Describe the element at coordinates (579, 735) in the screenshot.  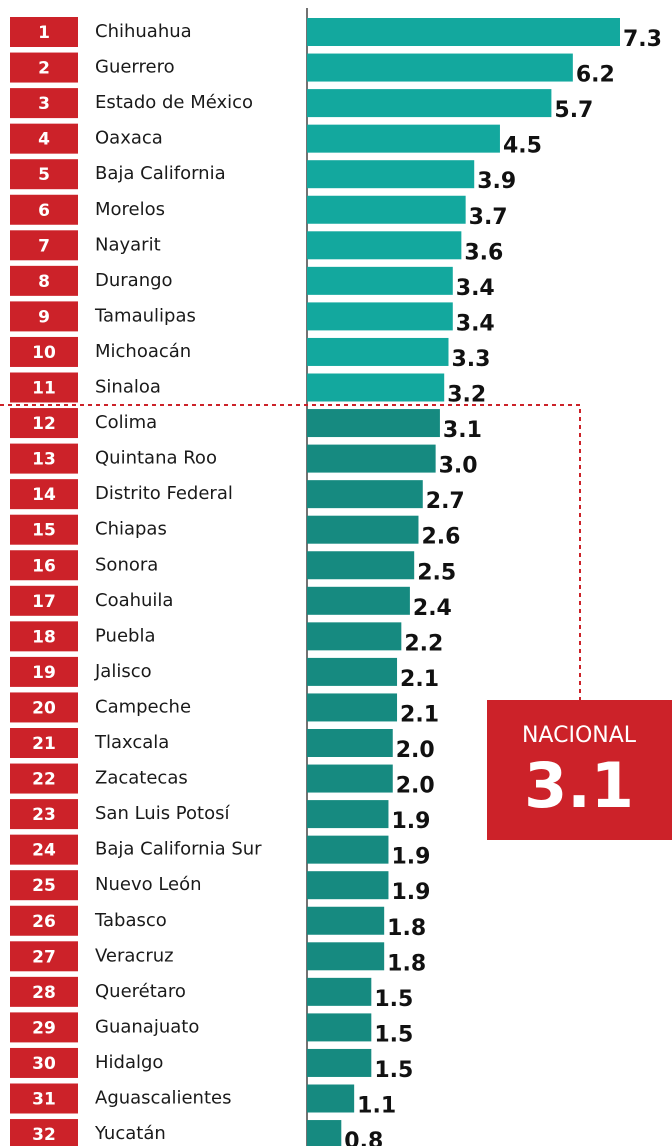
I see `national-label: NACIONAL` at that location.